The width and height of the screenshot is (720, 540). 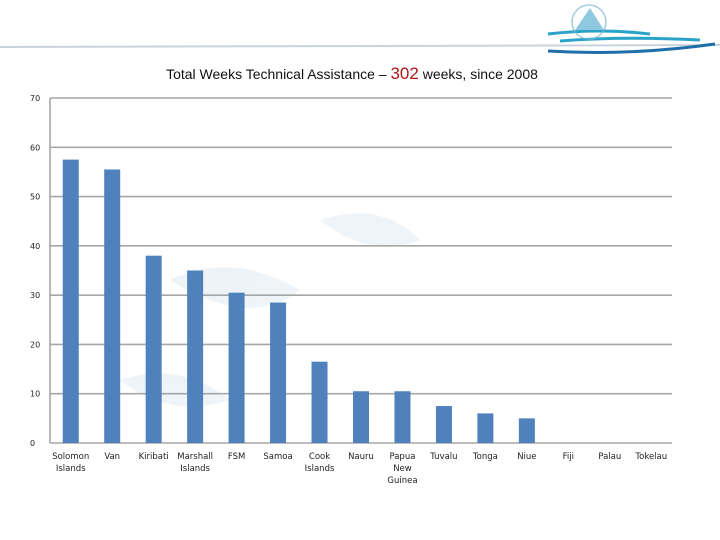 What do you see at coordinates (236, 457) in the screenshot?
I see `x-tick-label: FSM` at bounding box center [236, 457].